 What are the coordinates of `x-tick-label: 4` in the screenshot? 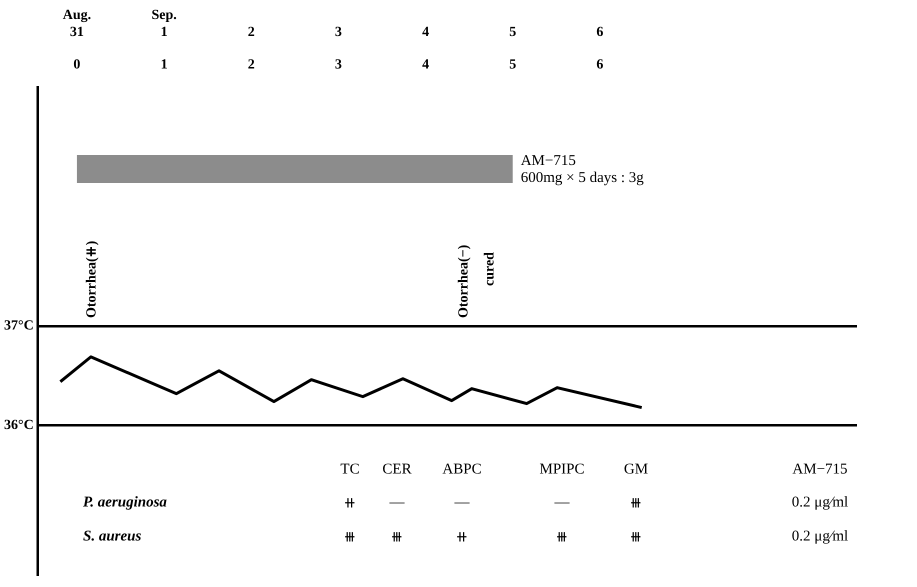 It's located at (426, 65).